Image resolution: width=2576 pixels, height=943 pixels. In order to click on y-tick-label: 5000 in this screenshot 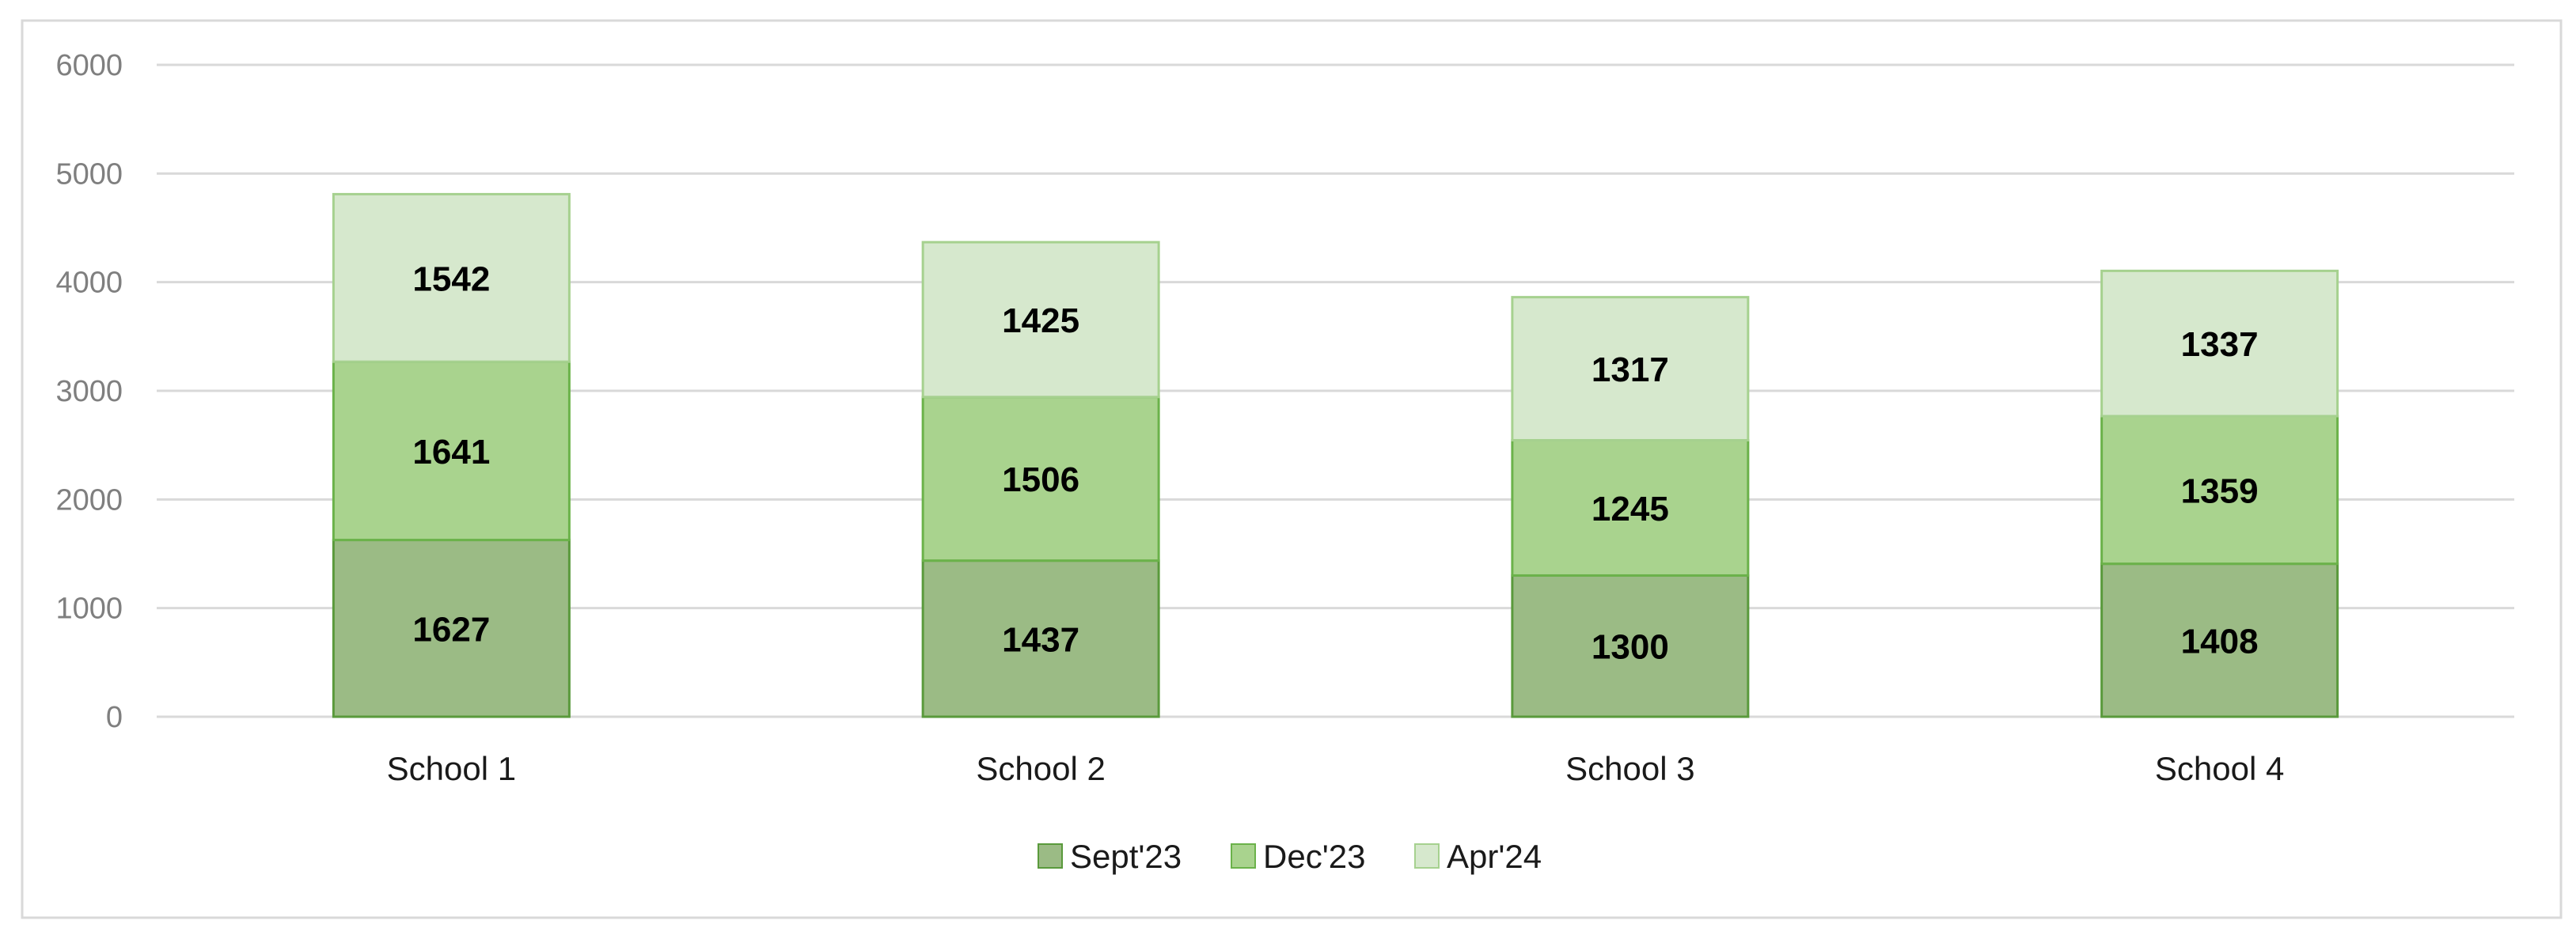, I will do `click(89, 174)`.